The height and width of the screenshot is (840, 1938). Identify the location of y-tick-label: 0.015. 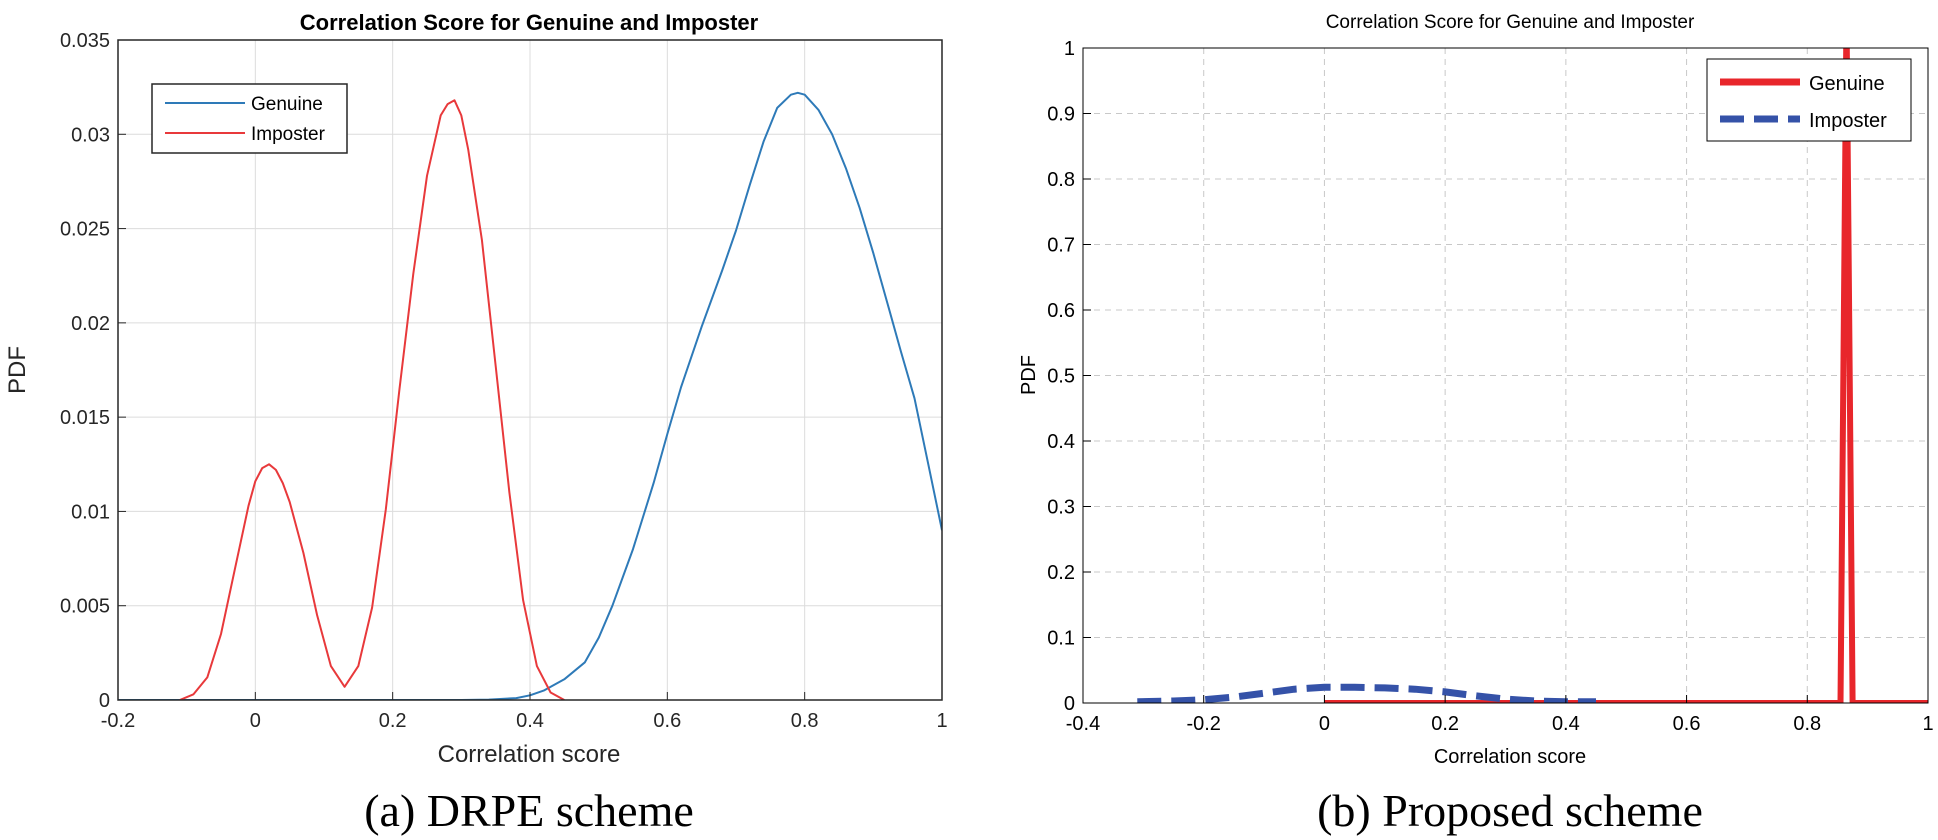
(85, 418).